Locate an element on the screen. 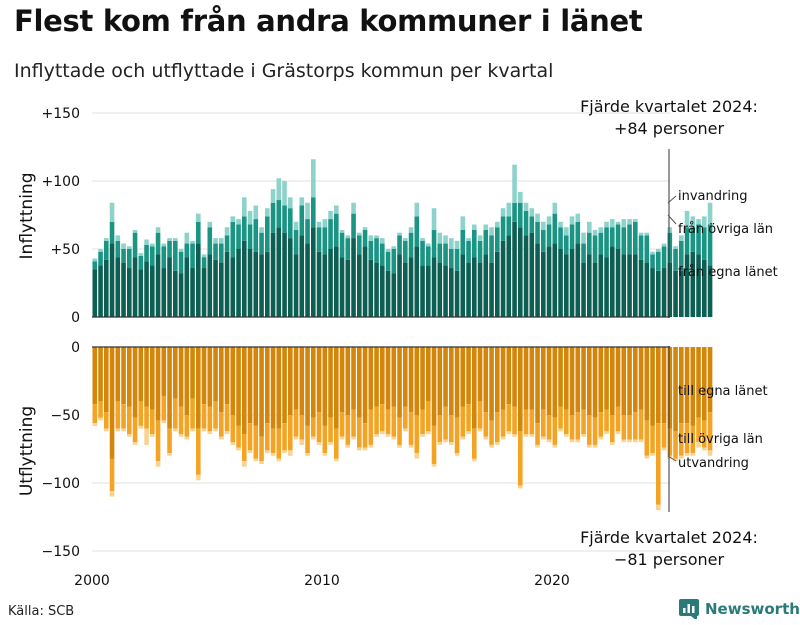 The height and width of the screenshot is (625, 800). source-note: Källa: SCB is located at coordinates (41, 611).